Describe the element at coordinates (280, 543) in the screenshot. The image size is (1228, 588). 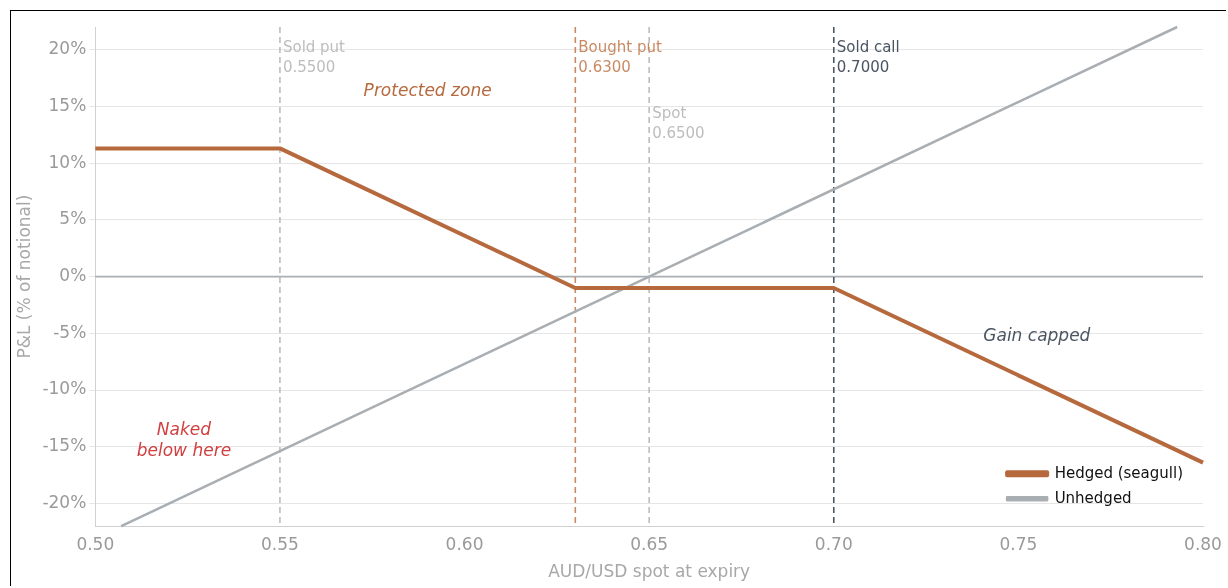
I see `x-tick-label: 0.55` at that location.